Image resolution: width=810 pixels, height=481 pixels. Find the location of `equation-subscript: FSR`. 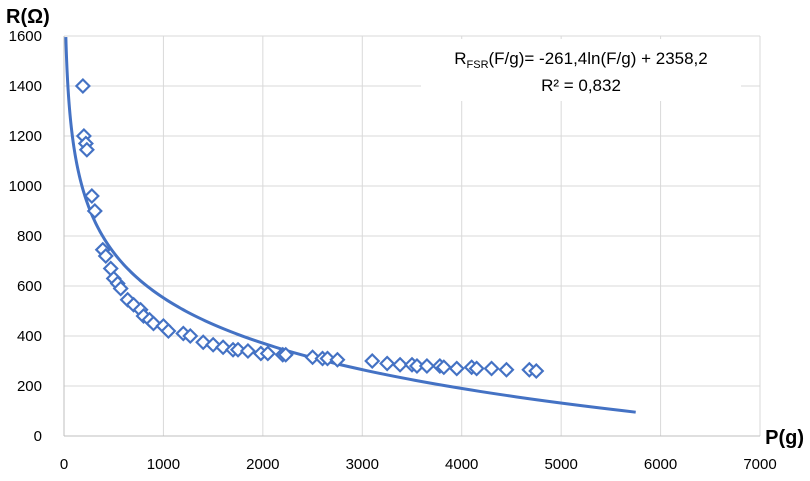

equation-subscript: FSR is located at coordinates (478, 65).